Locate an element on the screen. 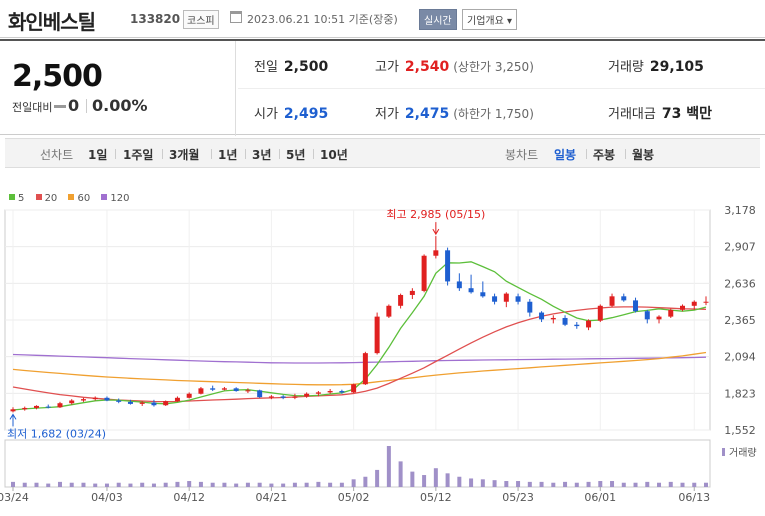 The height and width of the screenshot is (516, 765). stock-name: 화인베스틸 is located at coordinates (52, 22).